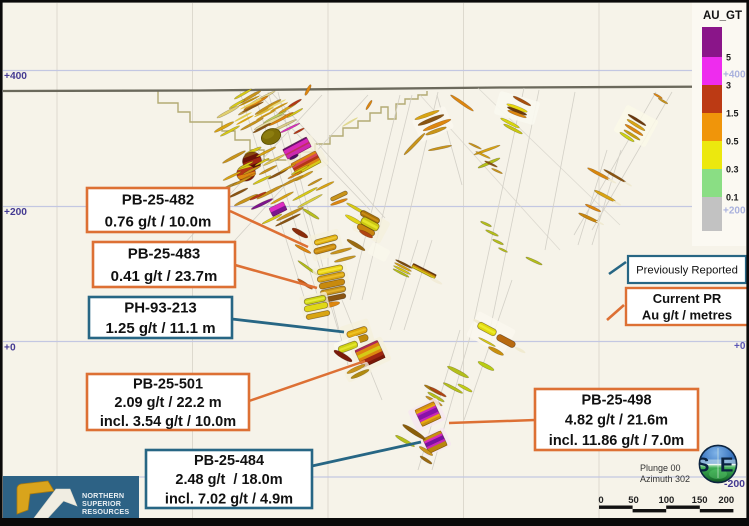 The height and width of the screenshot is (526, 749). Describe the element at coordinates (228, 480) in the screenshot. I see `svg-text: 2.48 g/t / 18.0m` at that location.